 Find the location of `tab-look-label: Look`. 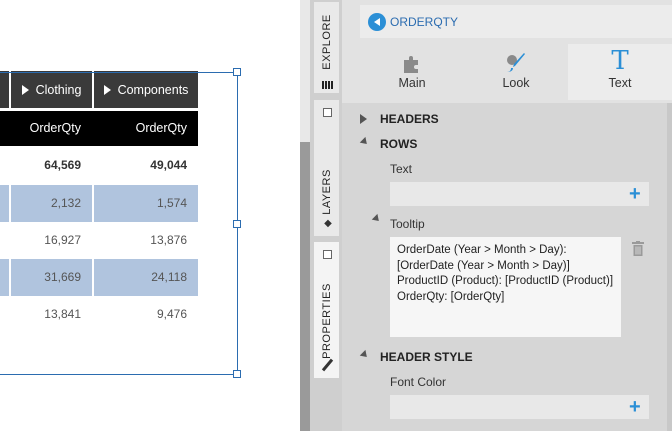

tab-look-label: Look is located at coordinates (516, 83).